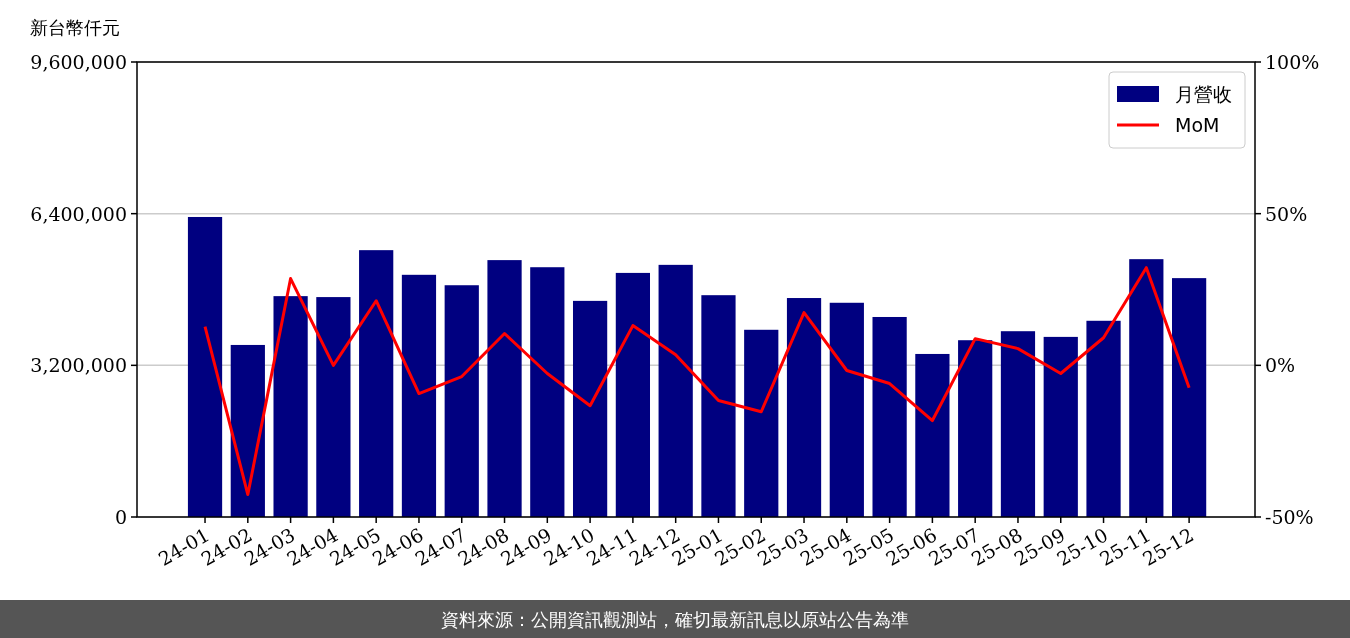 This screenshot has height=638, width=1350. What do you see at coordinates (1292, 62) in the screenshot?
I see `y2-tick-label: 100%` at bounding box center [1292, 62].